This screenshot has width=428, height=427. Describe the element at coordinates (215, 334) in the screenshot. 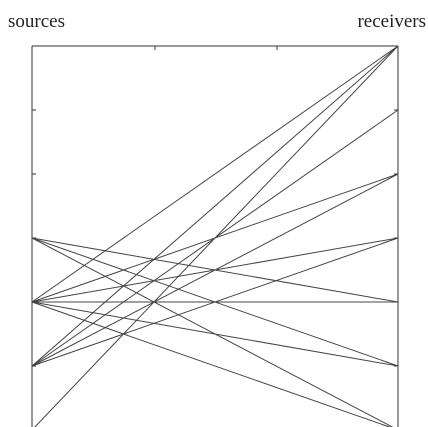

I see `ray-line` at that location.